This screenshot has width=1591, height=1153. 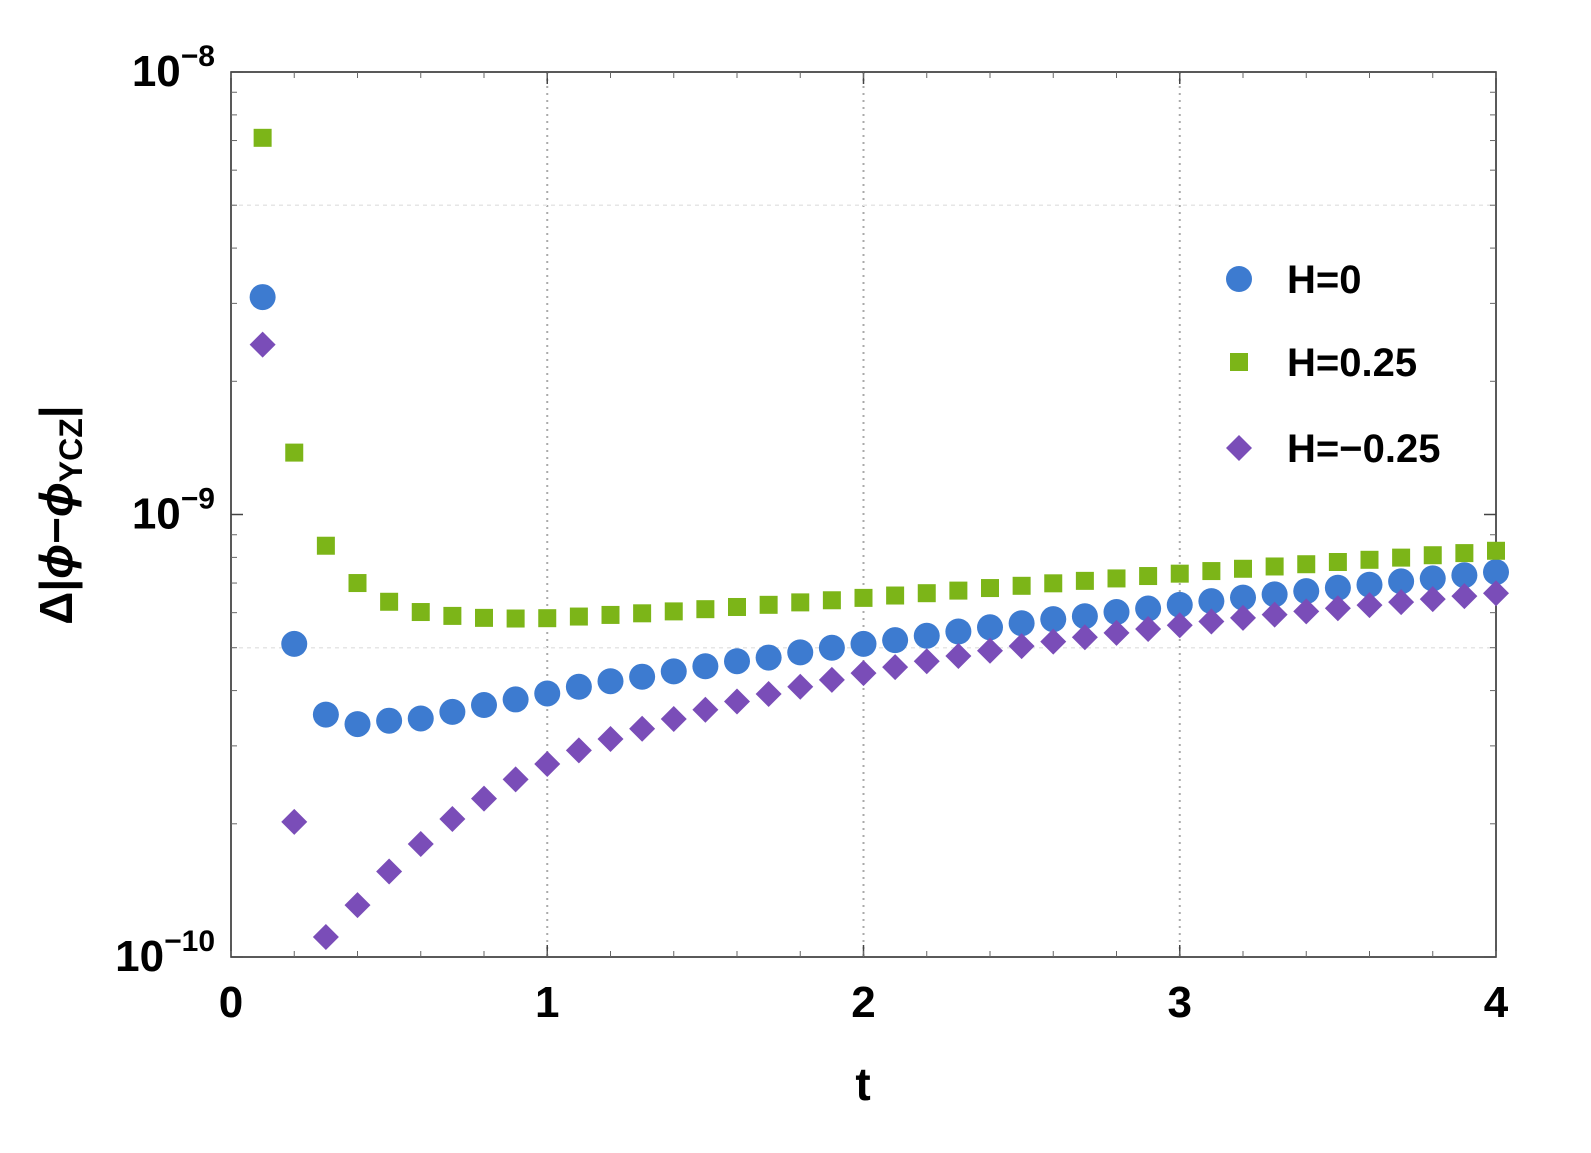 What do you see at coordinates (1239, 279) in the screenshot?
I see `legend-marker-circle` at bounding box center [1239, 279].